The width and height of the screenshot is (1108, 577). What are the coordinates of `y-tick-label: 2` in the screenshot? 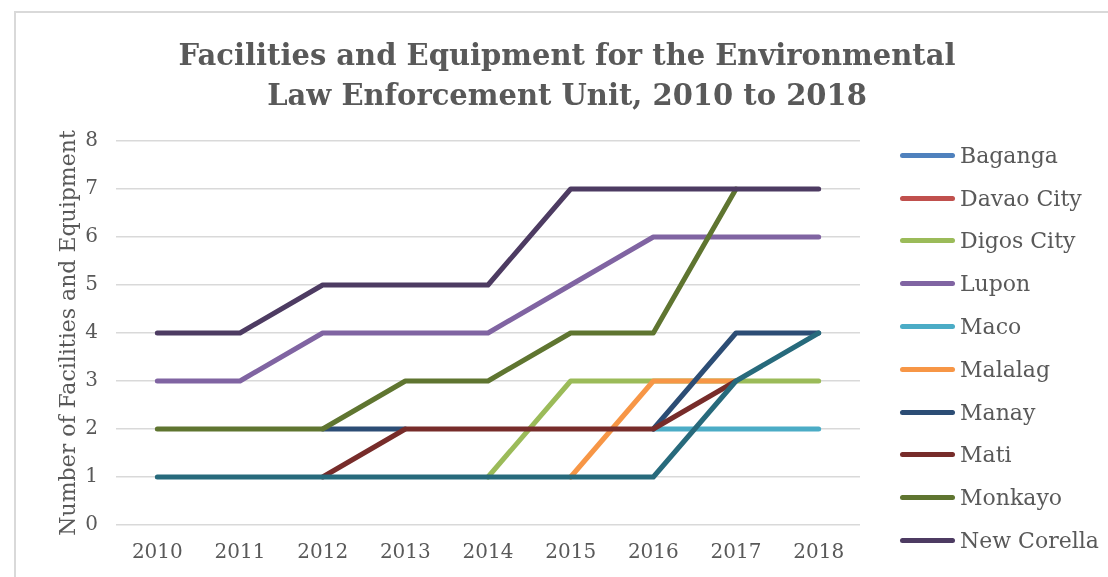 It's located at (91, 427).